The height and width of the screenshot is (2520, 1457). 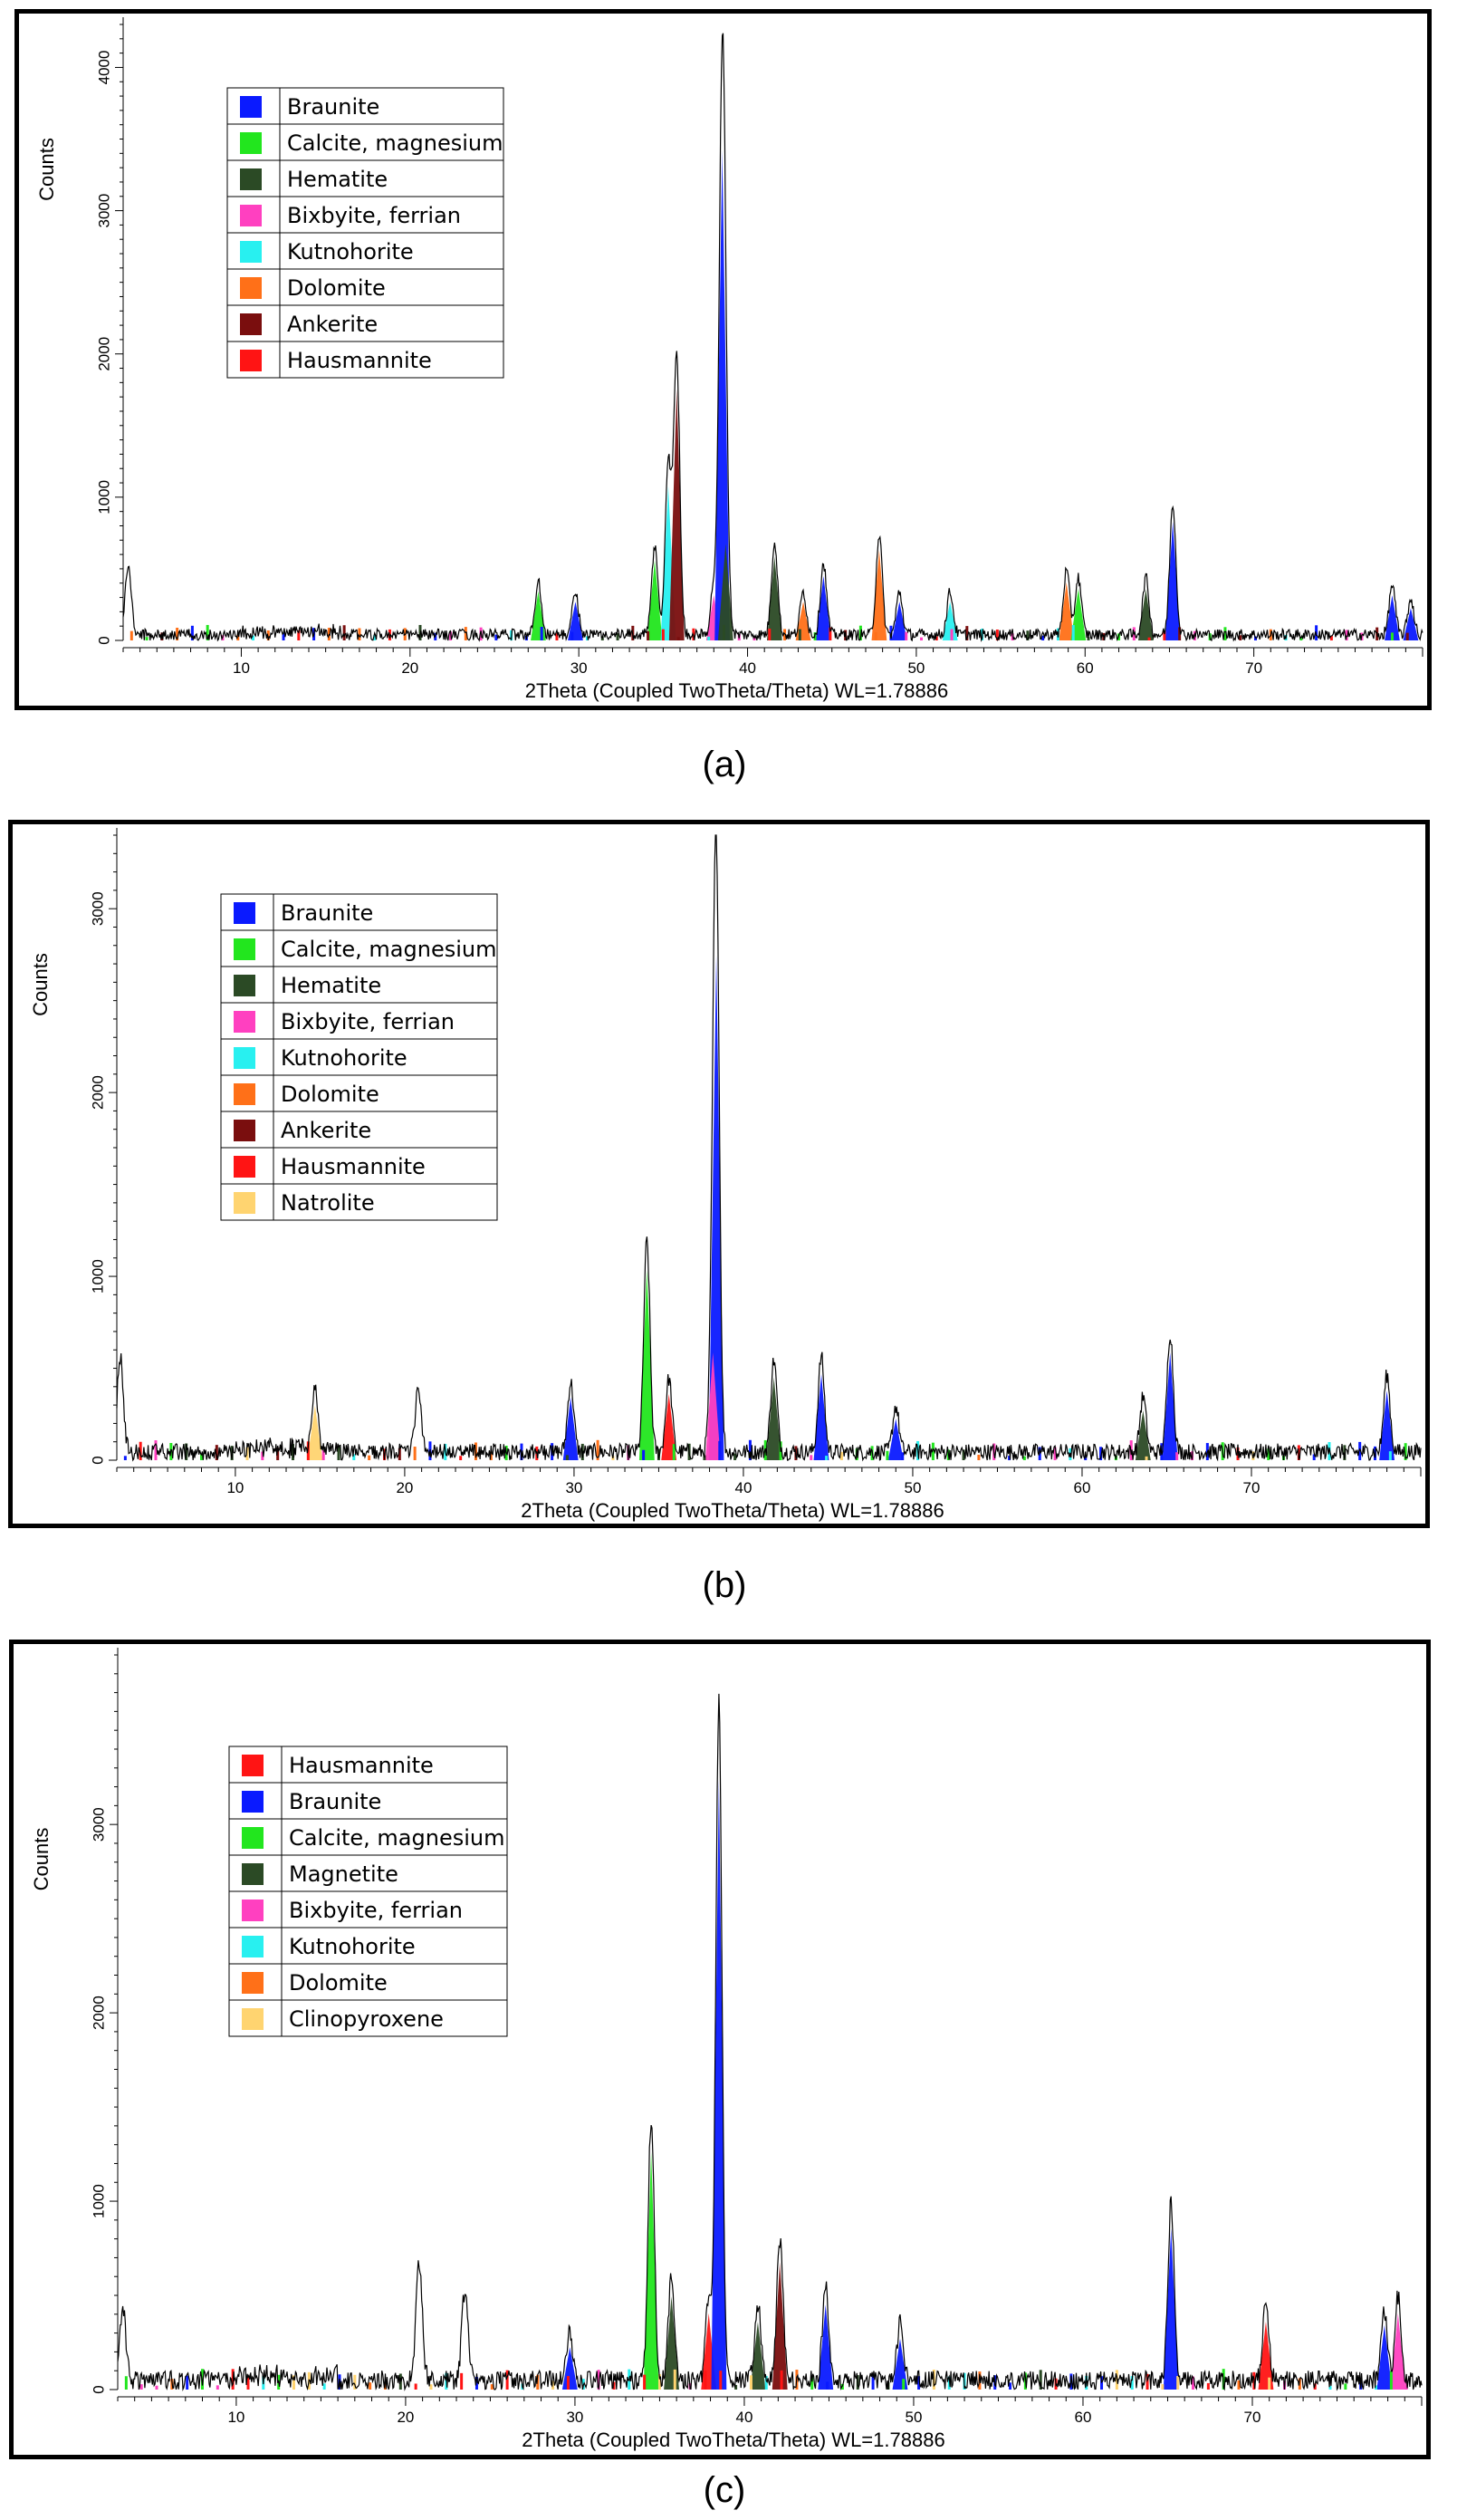 I want to click on x-tick-label: 30, so click(x=574, y=2417).